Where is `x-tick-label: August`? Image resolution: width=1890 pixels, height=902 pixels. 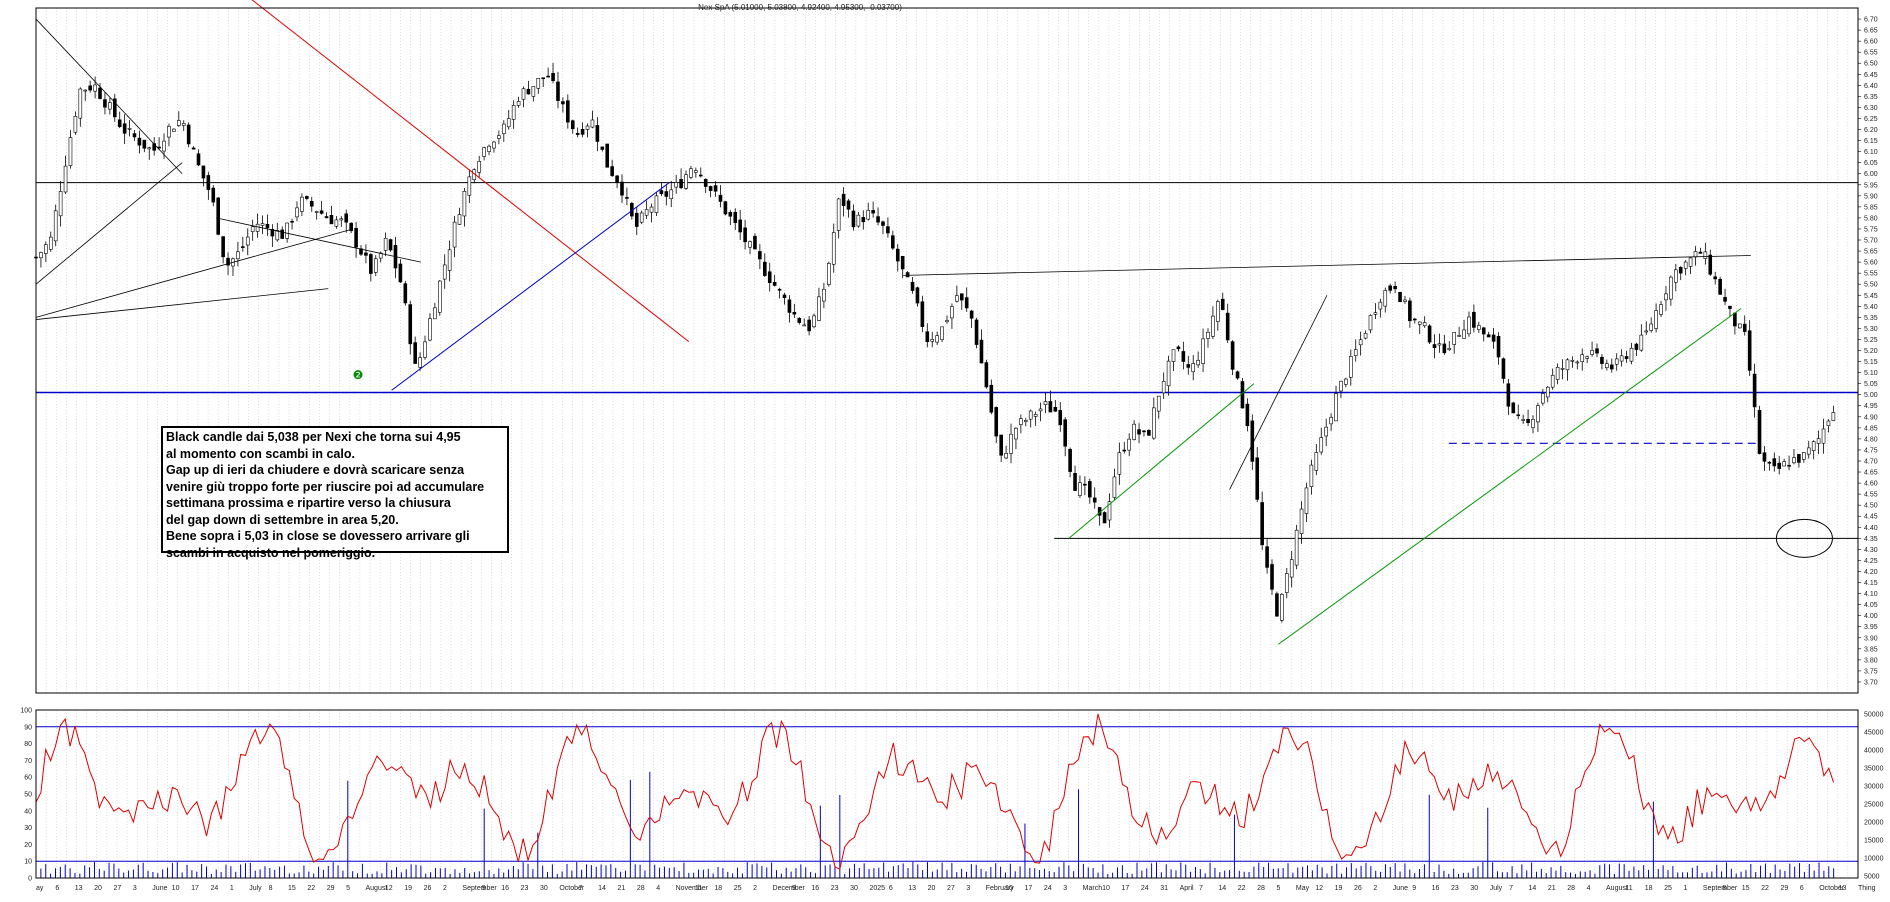 x-tick-label: August is located at coordinates (377, 888).